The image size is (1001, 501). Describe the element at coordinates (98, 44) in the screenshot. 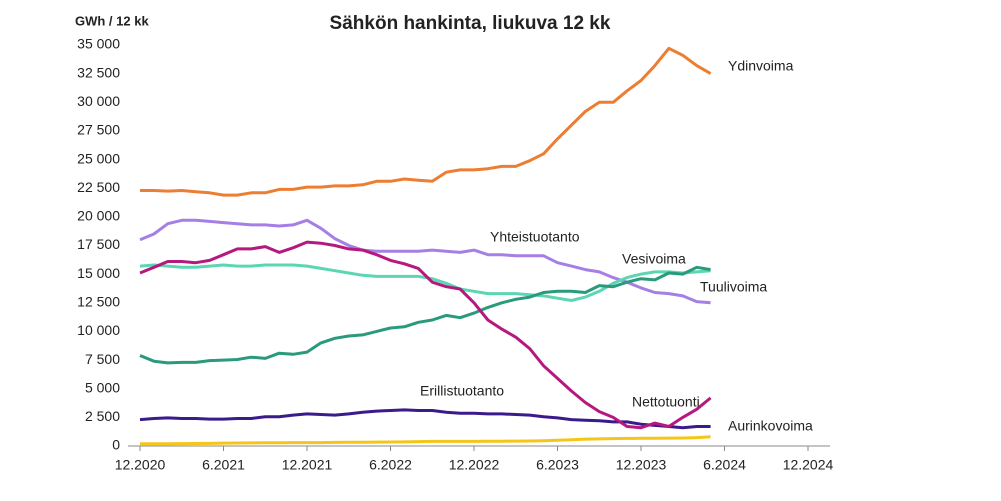

I see `y-tick-label: 35 000` at that location.